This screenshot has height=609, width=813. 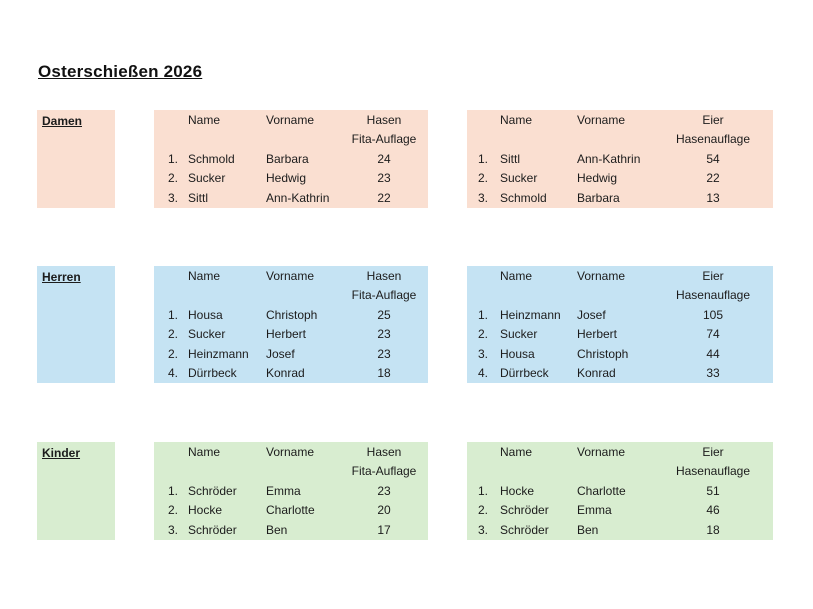 I want to click on cell-score: 25, so click(x=384, y=314).